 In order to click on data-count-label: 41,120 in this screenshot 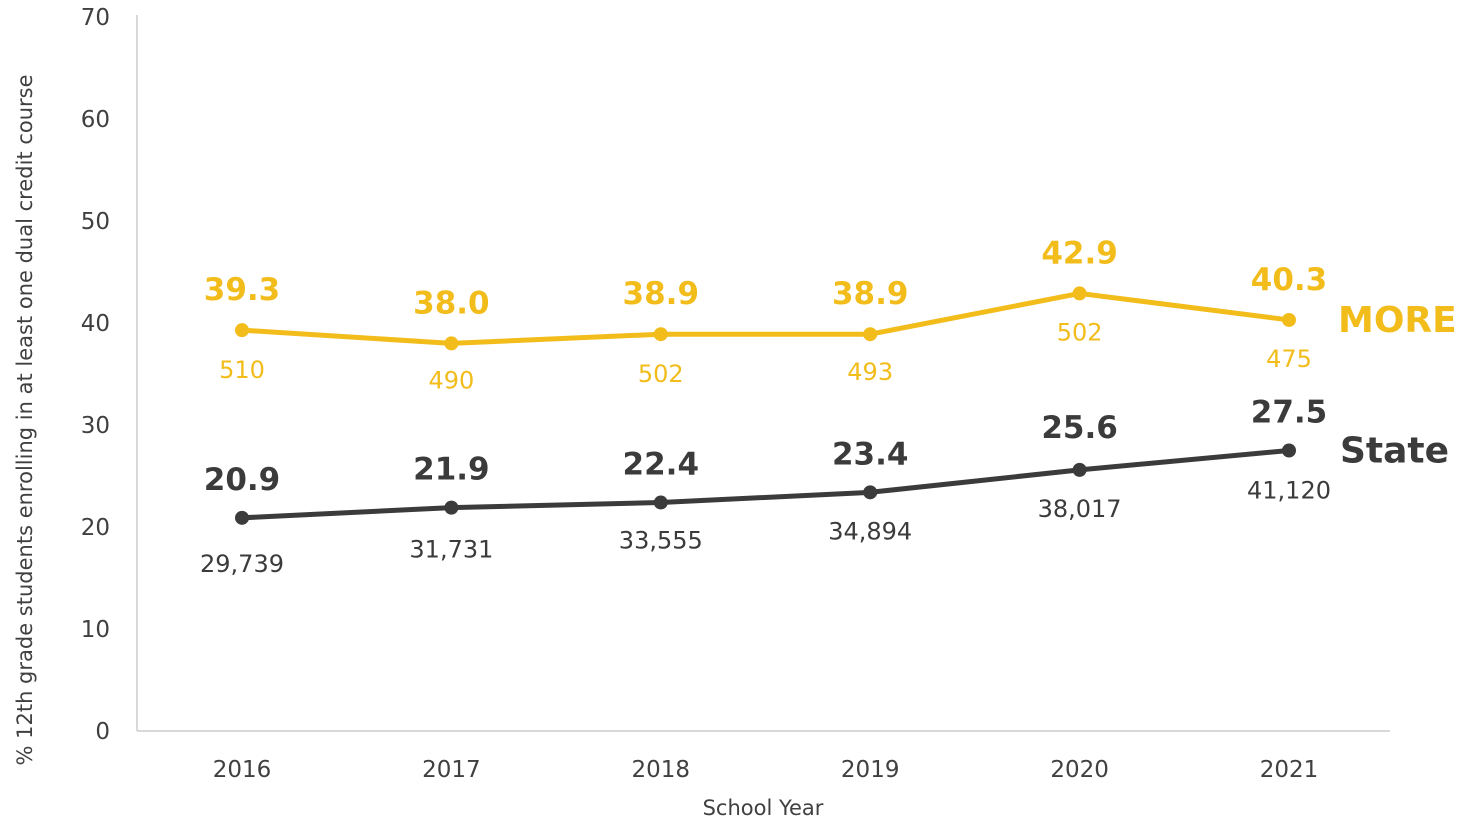, I will do `click(1289, 491)`.